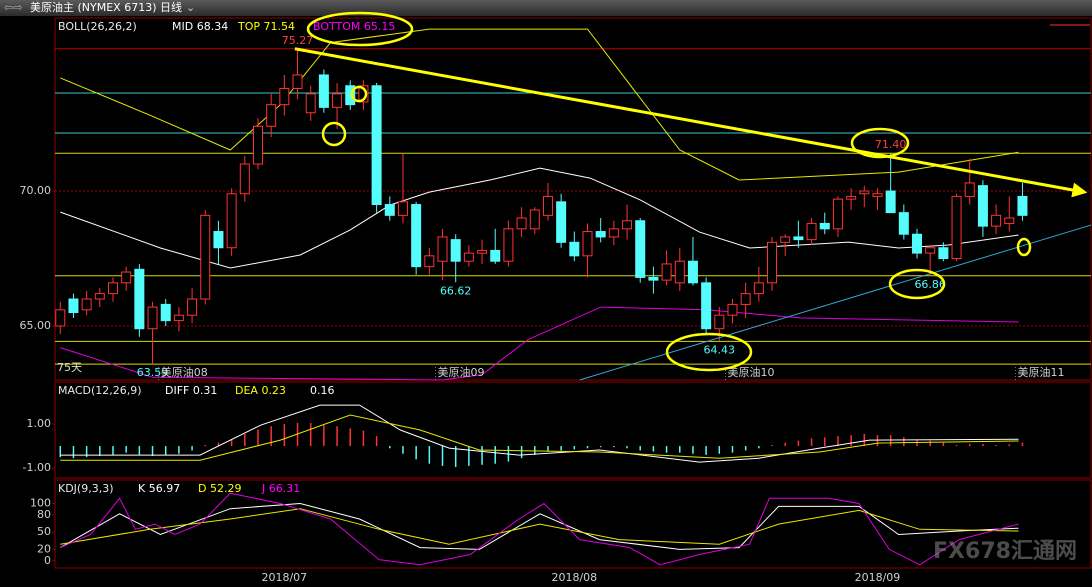 The width and height of the screenshot is (1092, 587). Describe the element at coordinates (171, 7) in the screenshot. I see `period: 日线` at that location.